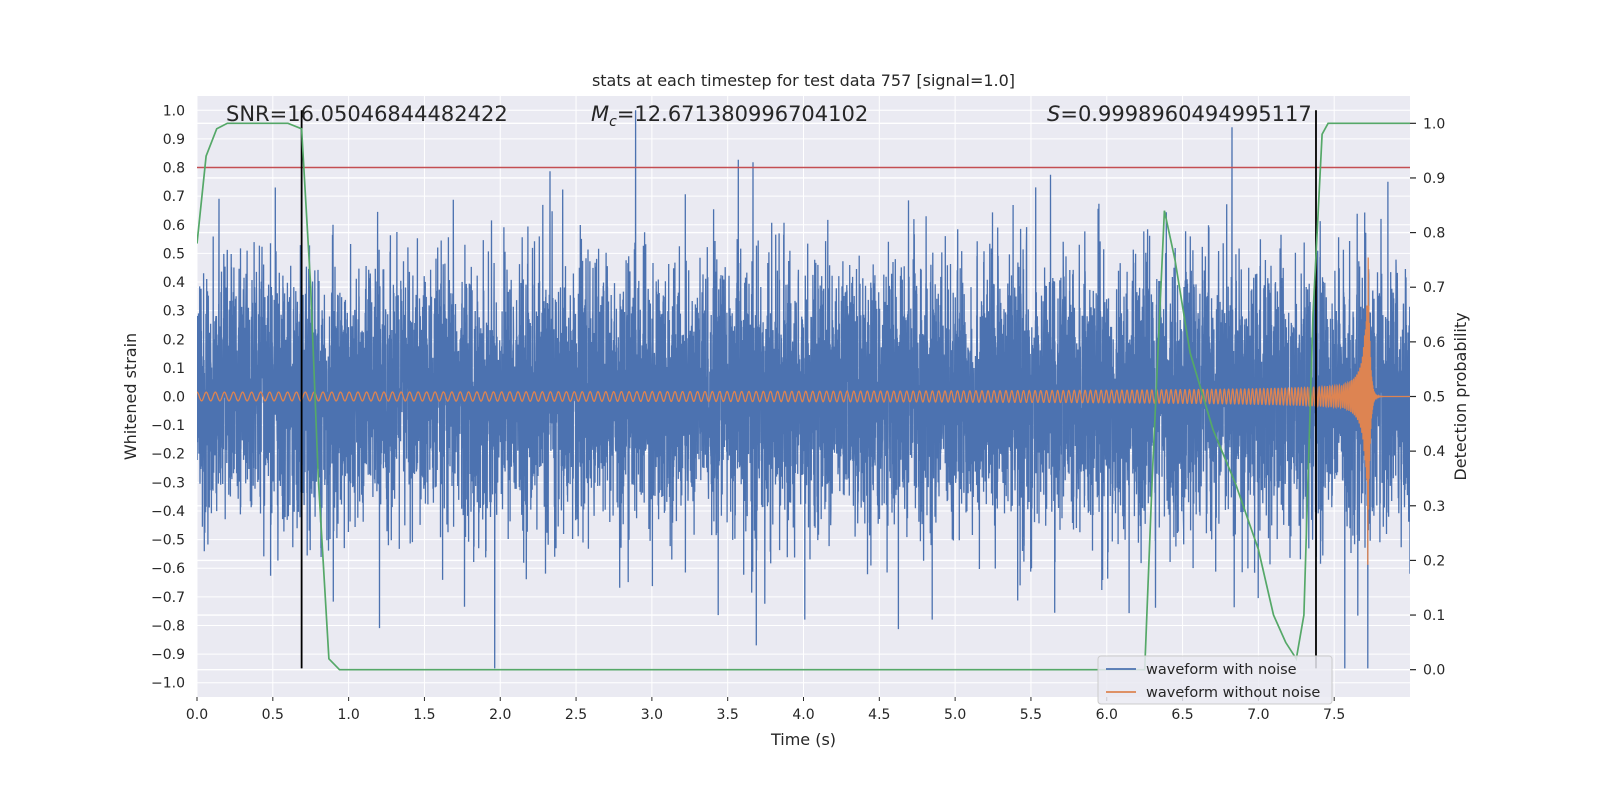 This screenshot has height=800, width=1600. What do you see at coordinates (174, 398) in the screenshot?
I see `y-tick-label: 0.0` at bounding box center [174, 398].